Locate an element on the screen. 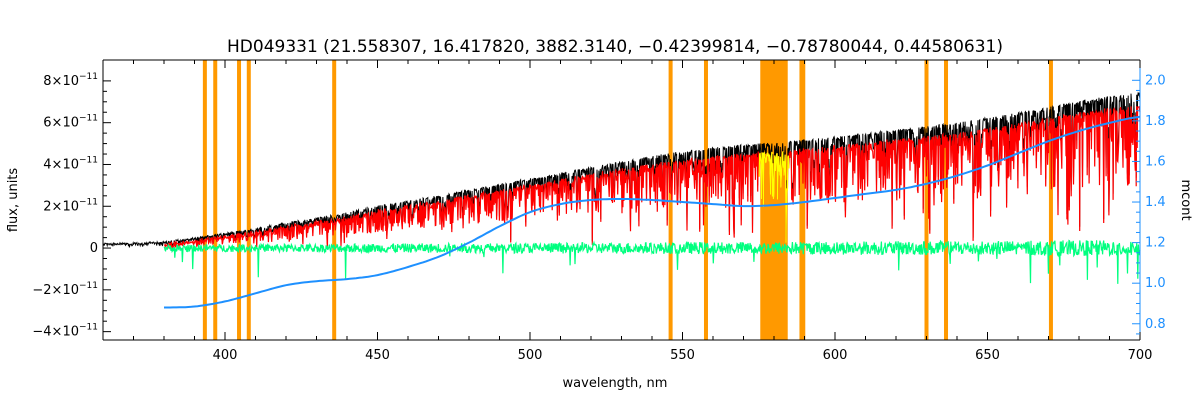 This screenshot has width=1200, height=400. y-tick-label: −2×10⁻¹¹ is located at coordinates (65, 289).